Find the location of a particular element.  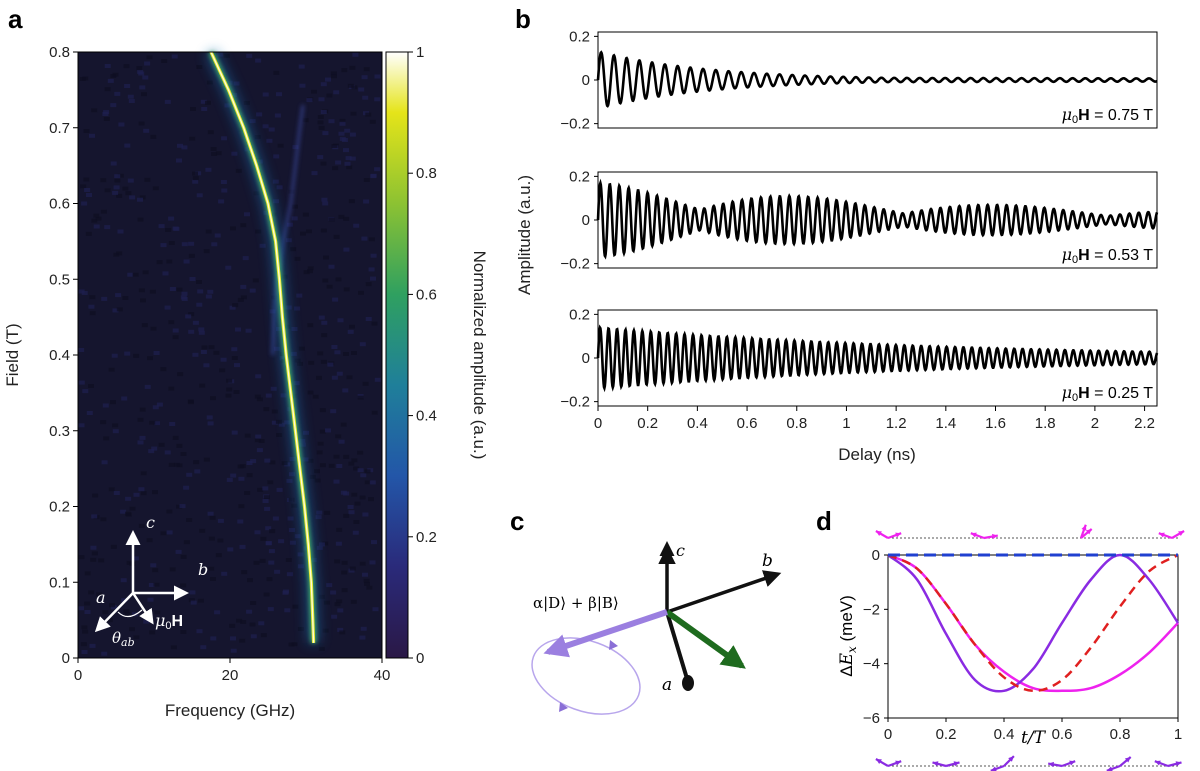

x-tick-label: 0 is located at coordinates (78, 675).